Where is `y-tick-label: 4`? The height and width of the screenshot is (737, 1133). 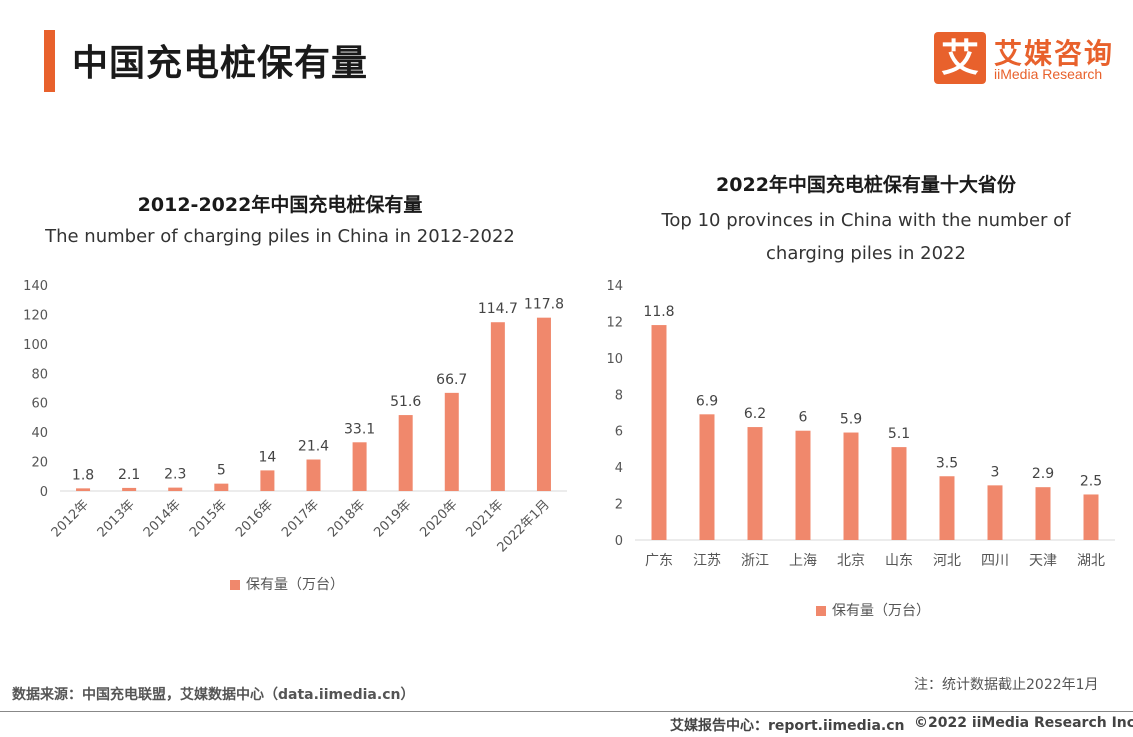 y-tick-label: 4 is located at coordinates (619, 468).